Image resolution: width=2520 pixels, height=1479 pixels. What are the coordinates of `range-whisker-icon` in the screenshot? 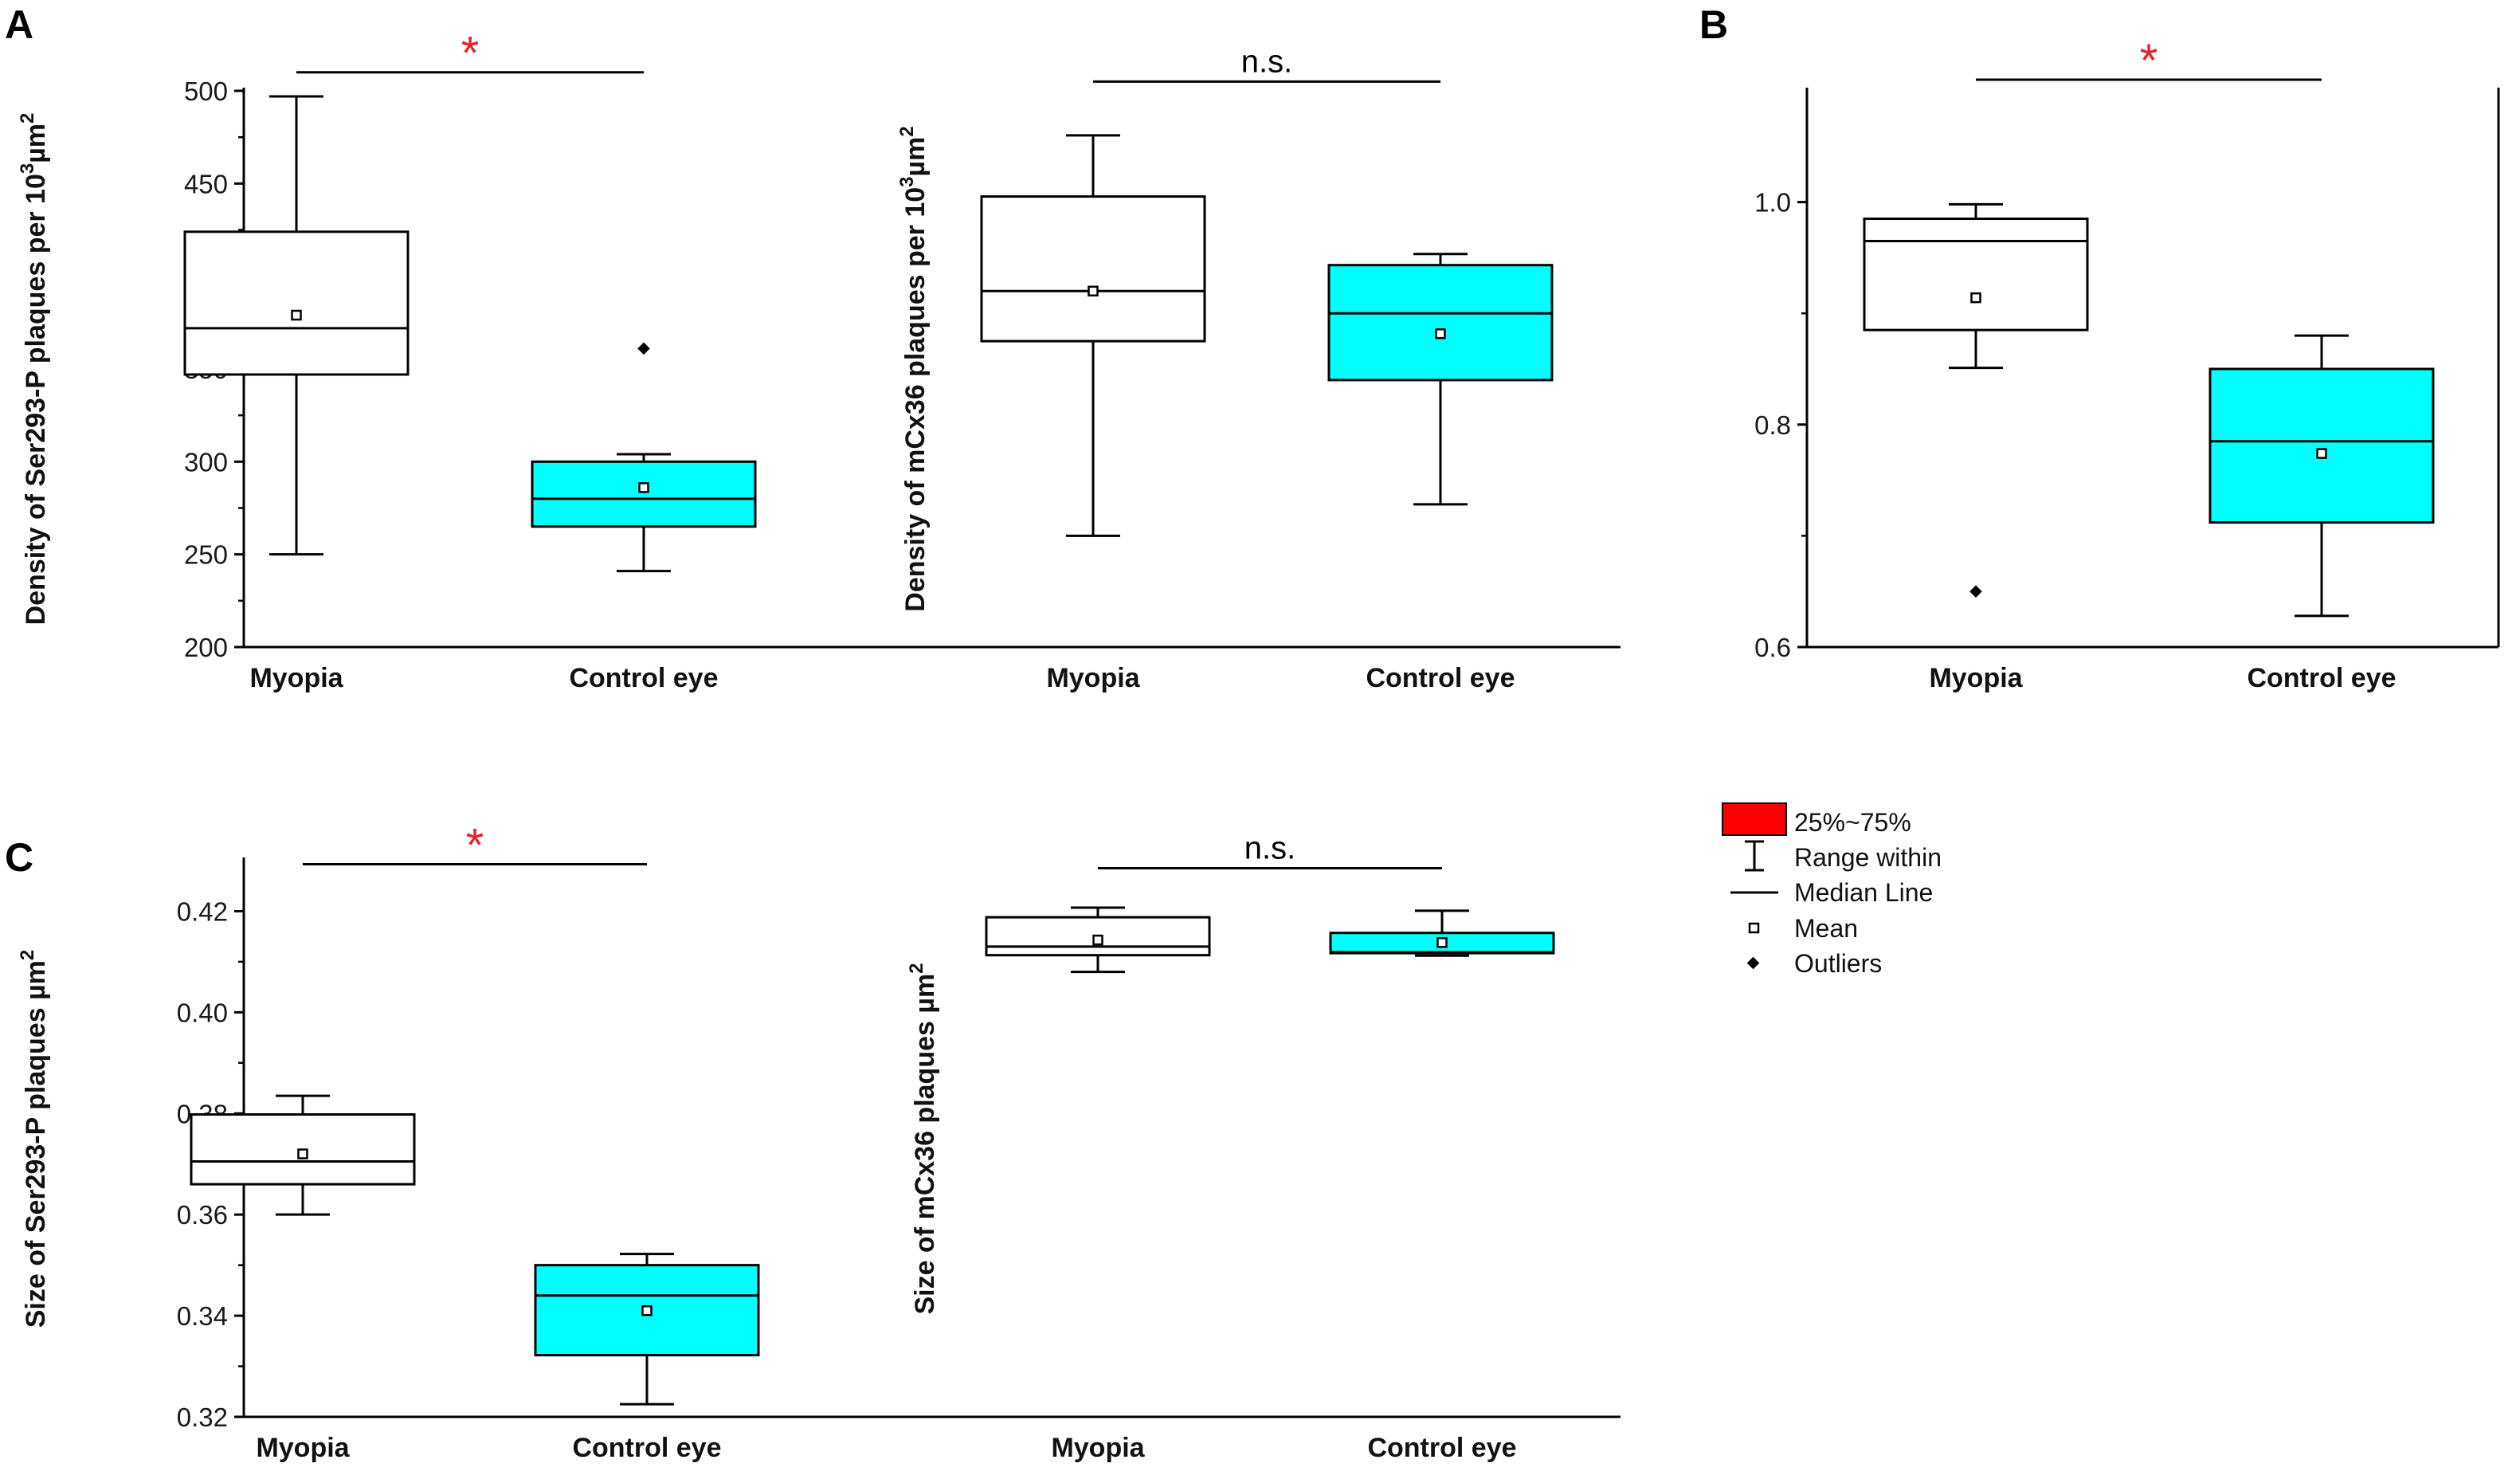 It's located at (1755, 856).